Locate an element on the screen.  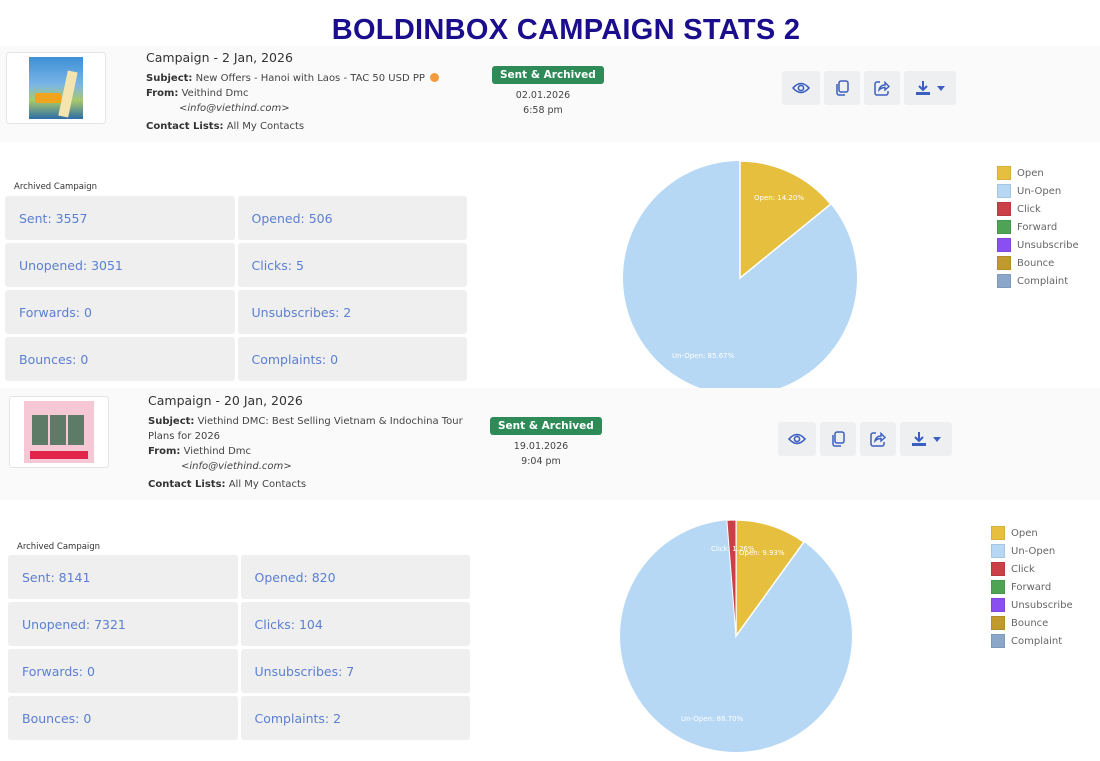
swatch-forward is located at coordinates (998, 587).